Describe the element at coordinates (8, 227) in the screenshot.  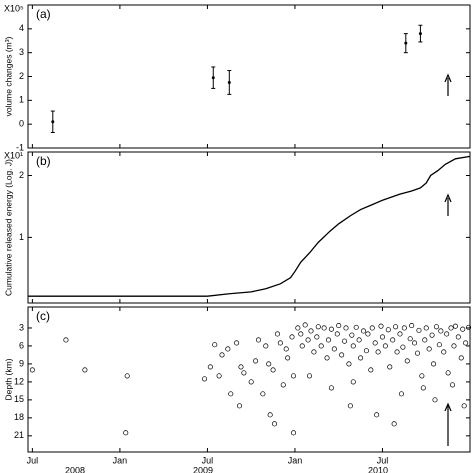
I see `y-axis-label: Cumulative released energy (Log. J)` at that location.